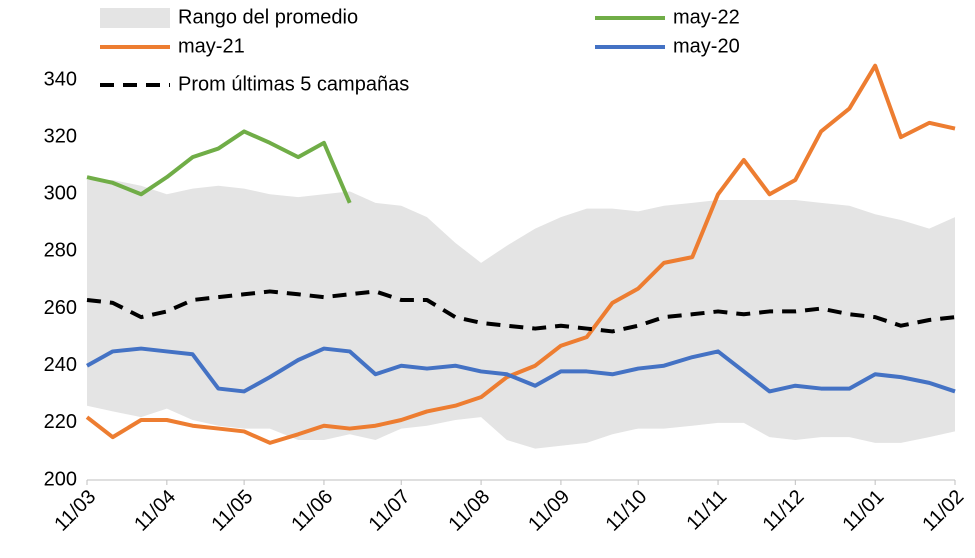 This screenshot has height=558, width=975. What do you see at coordinates (706, 510) in the screenshot?
I see `x-tick-label: 11/11` at bounding box center [706, 510].